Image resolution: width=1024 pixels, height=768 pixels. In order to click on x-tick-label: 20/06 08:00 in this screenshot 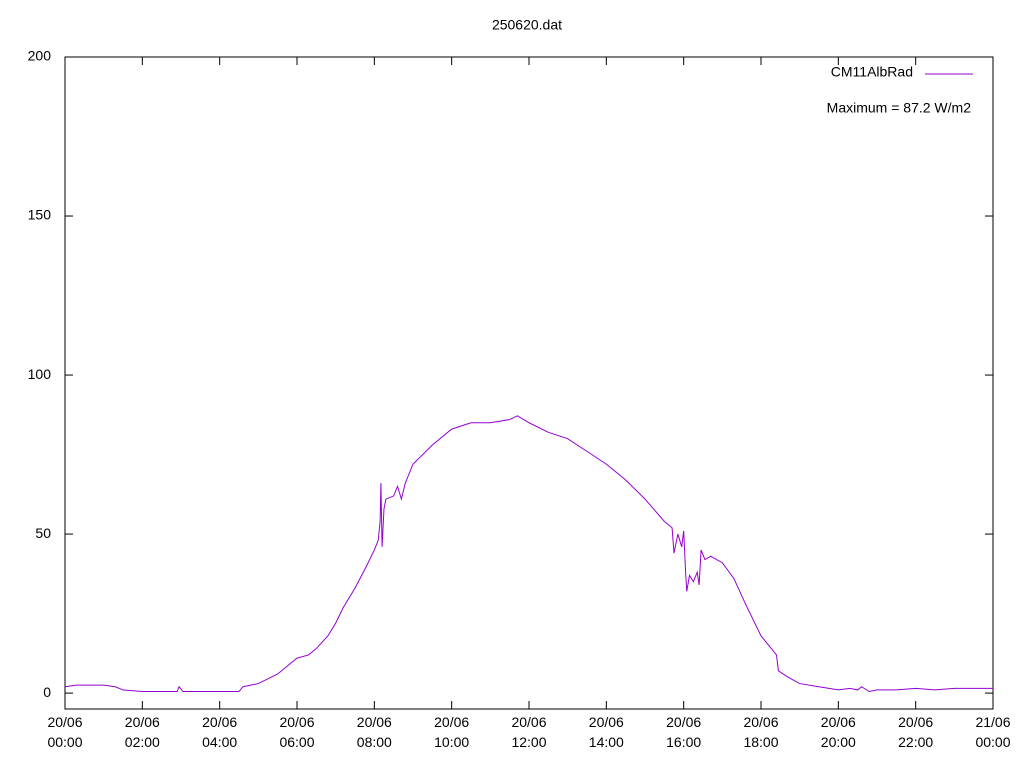, I will do `click(374, 732)`.